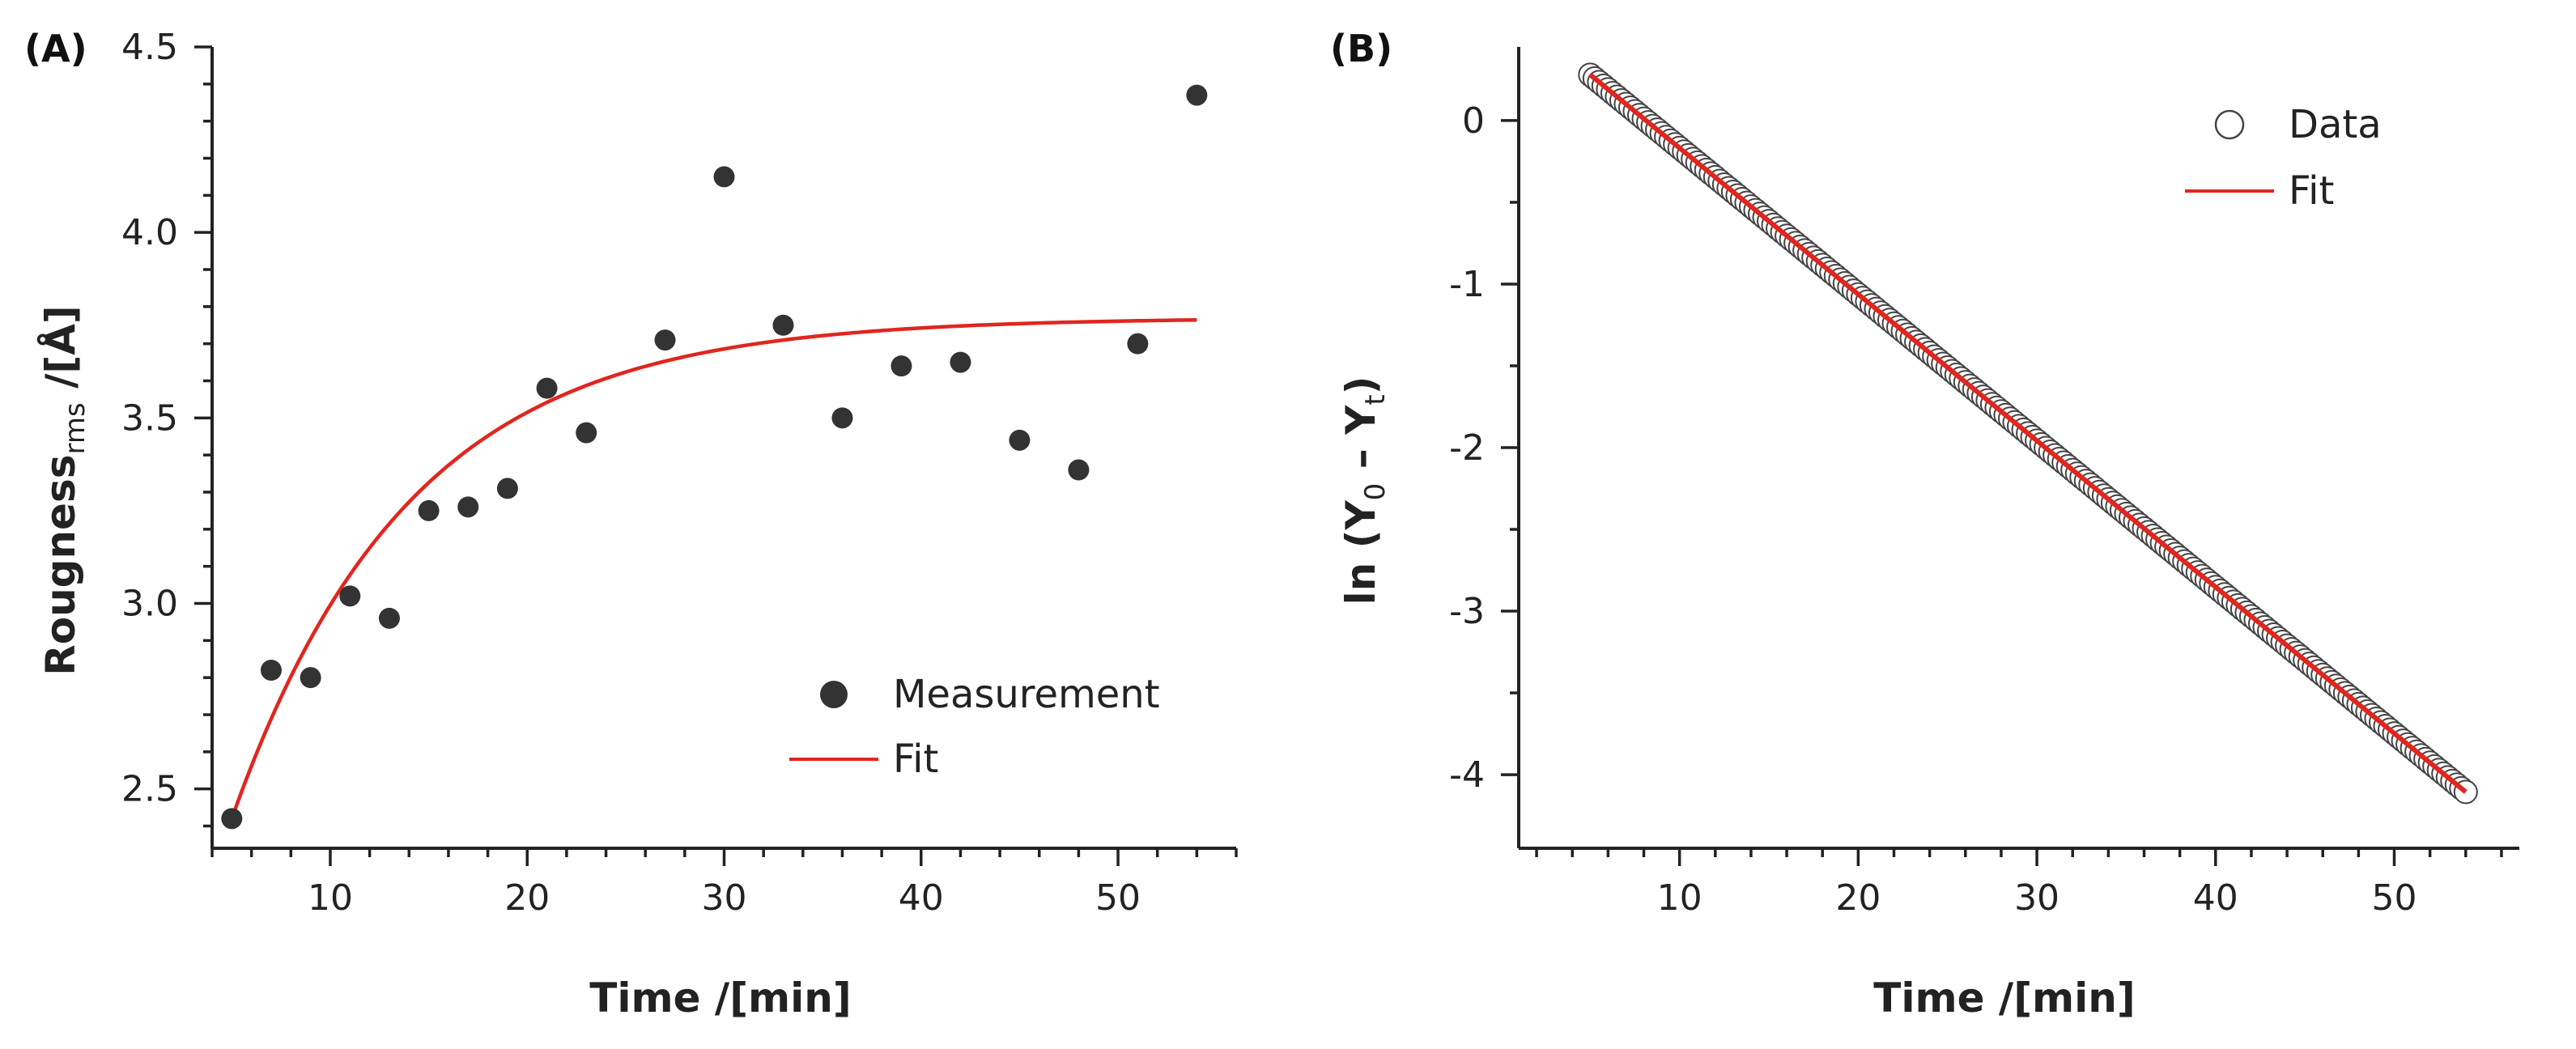 The width and height of the screenshot is (2576, 1049). Describe the element at coordinates (834, 694) in the screenshot. I see `legend-marker-measurement` at that location.